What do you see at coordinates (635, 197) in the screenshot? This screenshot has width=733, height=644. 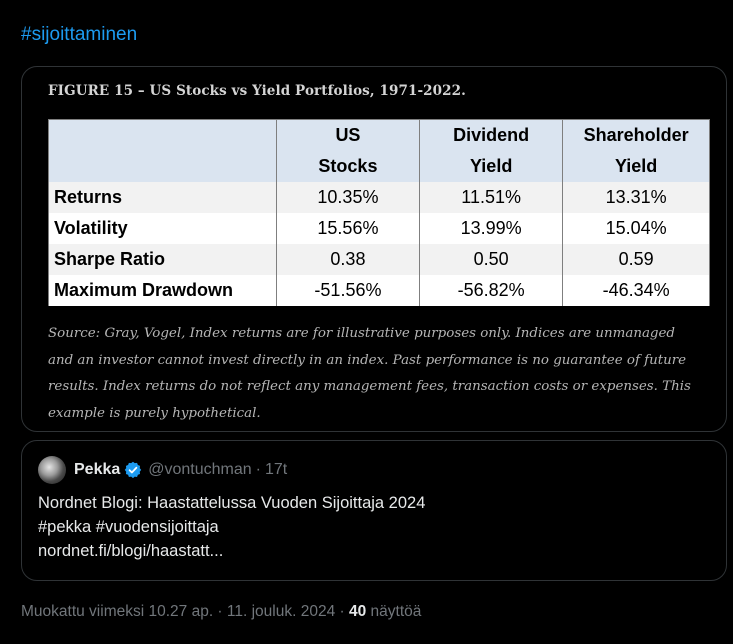 I see `table-cell: 13.31%` at bounding box center [635, 197].